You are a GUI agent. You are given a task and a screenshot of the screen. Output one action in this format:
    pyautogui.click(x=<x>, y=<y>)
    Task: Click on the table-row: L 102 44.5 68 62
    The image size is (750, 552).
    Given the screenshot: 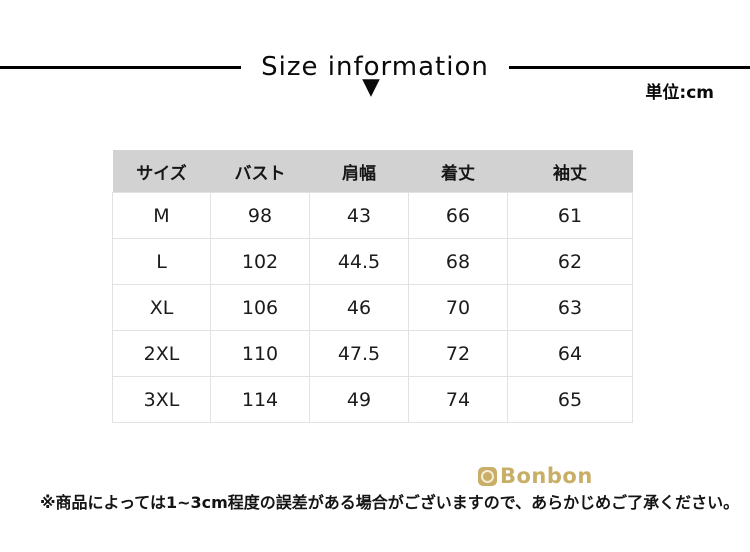 What is the action you would take?
    pyautogui.click(x=372, y=261)
    